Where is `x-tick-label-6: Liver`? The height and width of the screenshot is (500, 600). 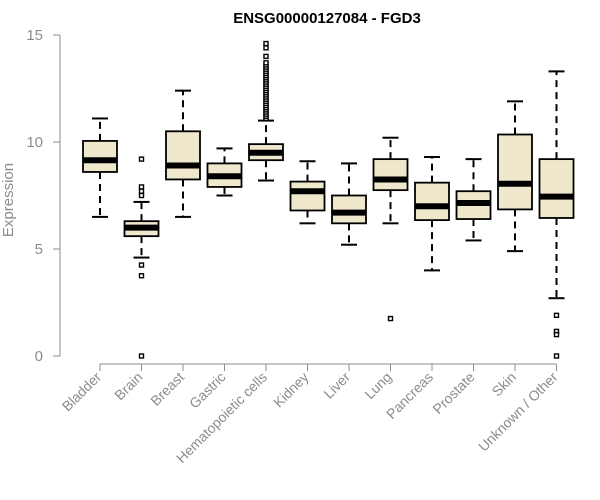 x-tick-label-6: Liver is located at coordinates (336, 385).